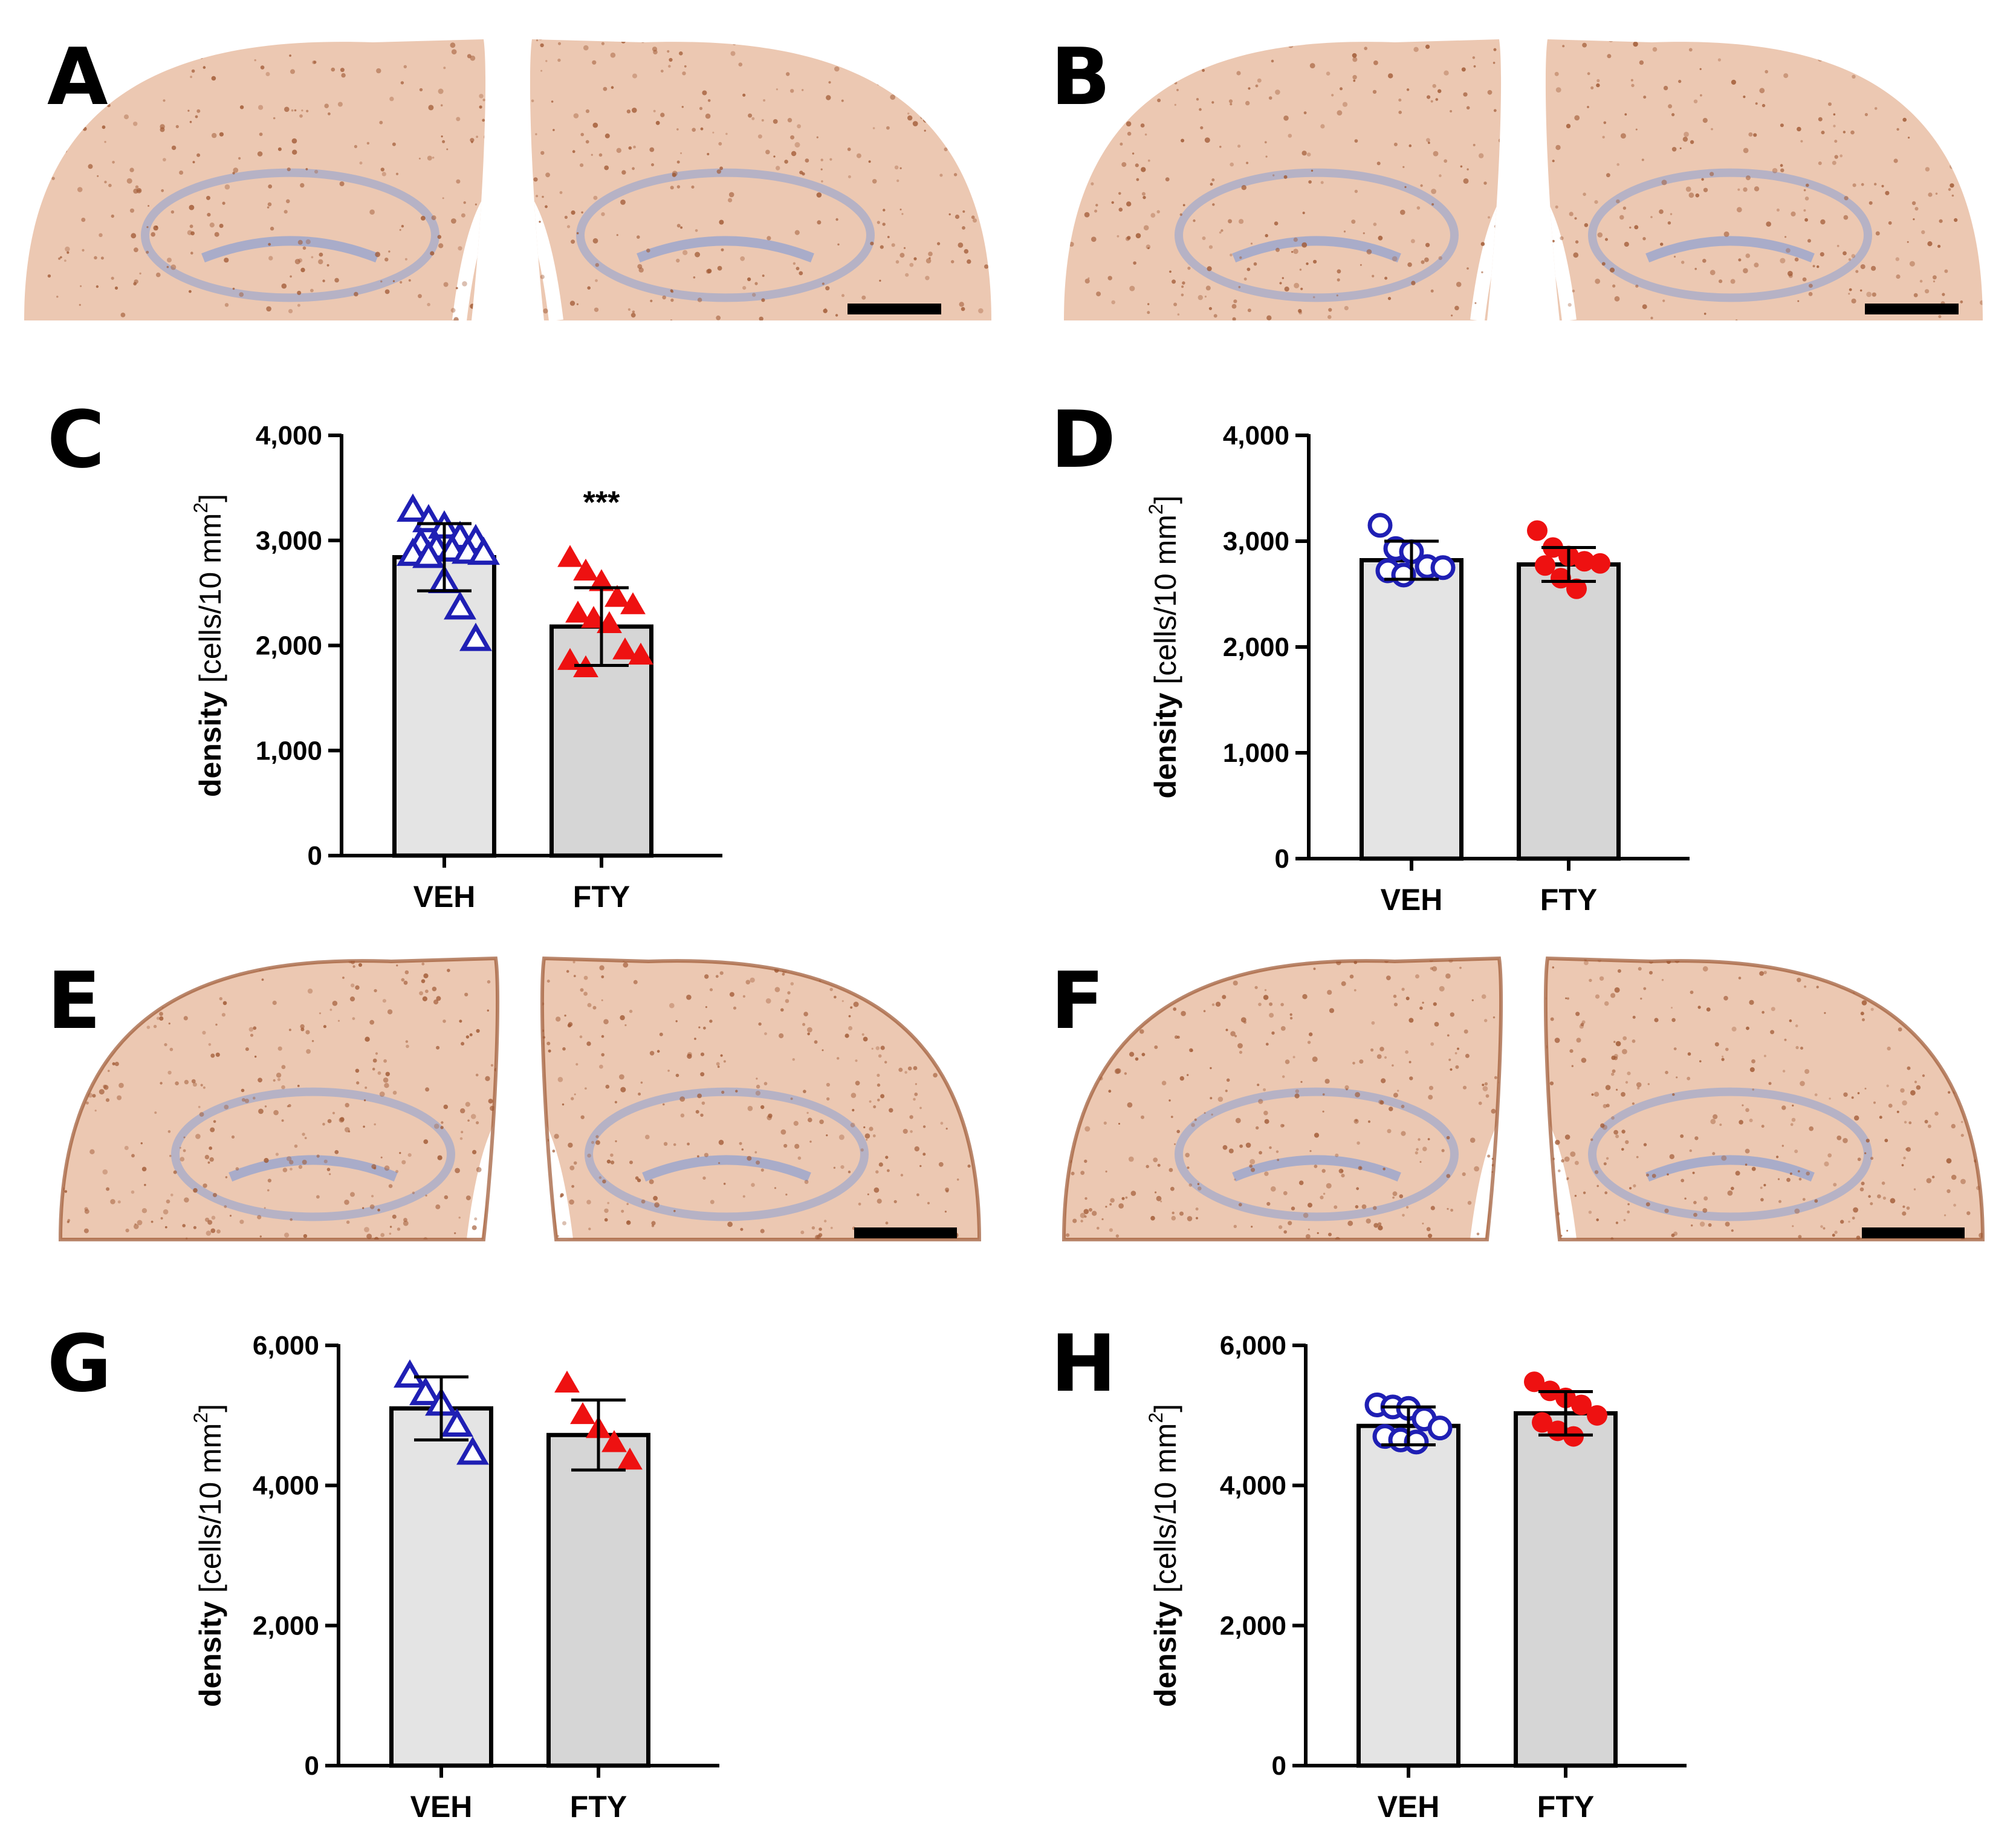 This screenshot has height=1843, width=2016. Describe the element at coordinates (315, 856) in the screenshot. I see `y-tick-label: 0` at that location.